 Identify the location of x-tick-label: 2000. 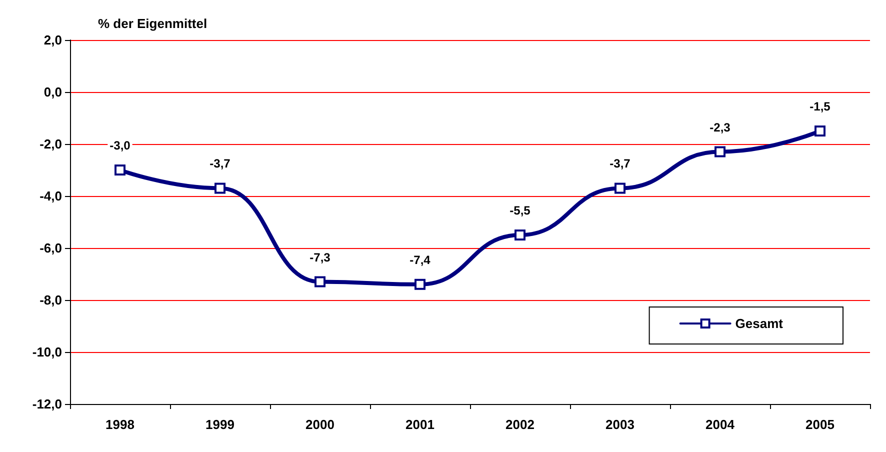
(320, 424).